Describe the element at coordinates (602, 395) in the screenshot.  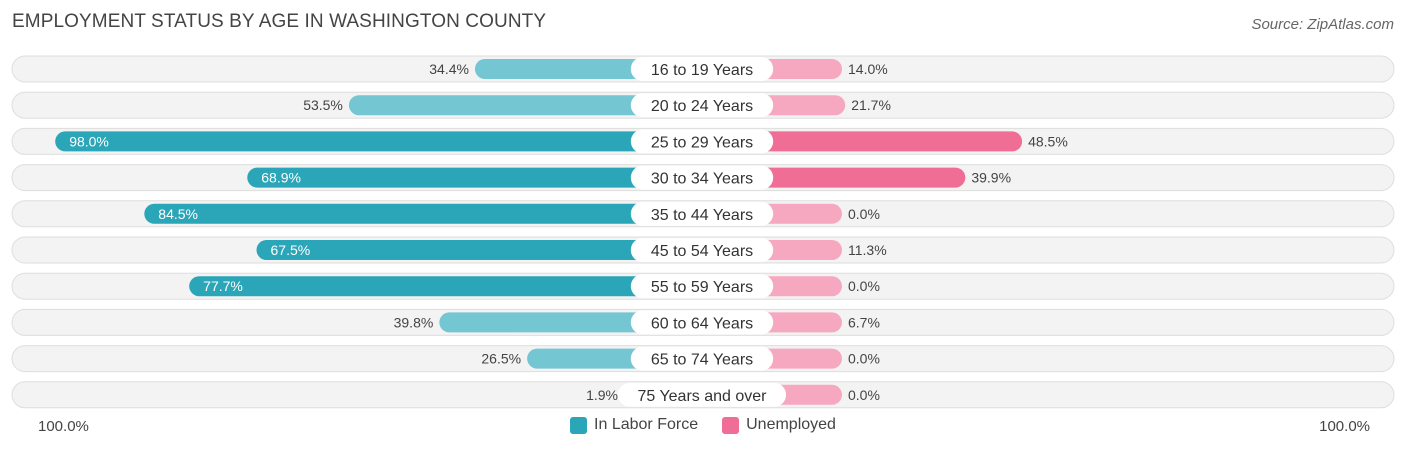
I see `data-label-in-labor-force: 1.9%` at that location.